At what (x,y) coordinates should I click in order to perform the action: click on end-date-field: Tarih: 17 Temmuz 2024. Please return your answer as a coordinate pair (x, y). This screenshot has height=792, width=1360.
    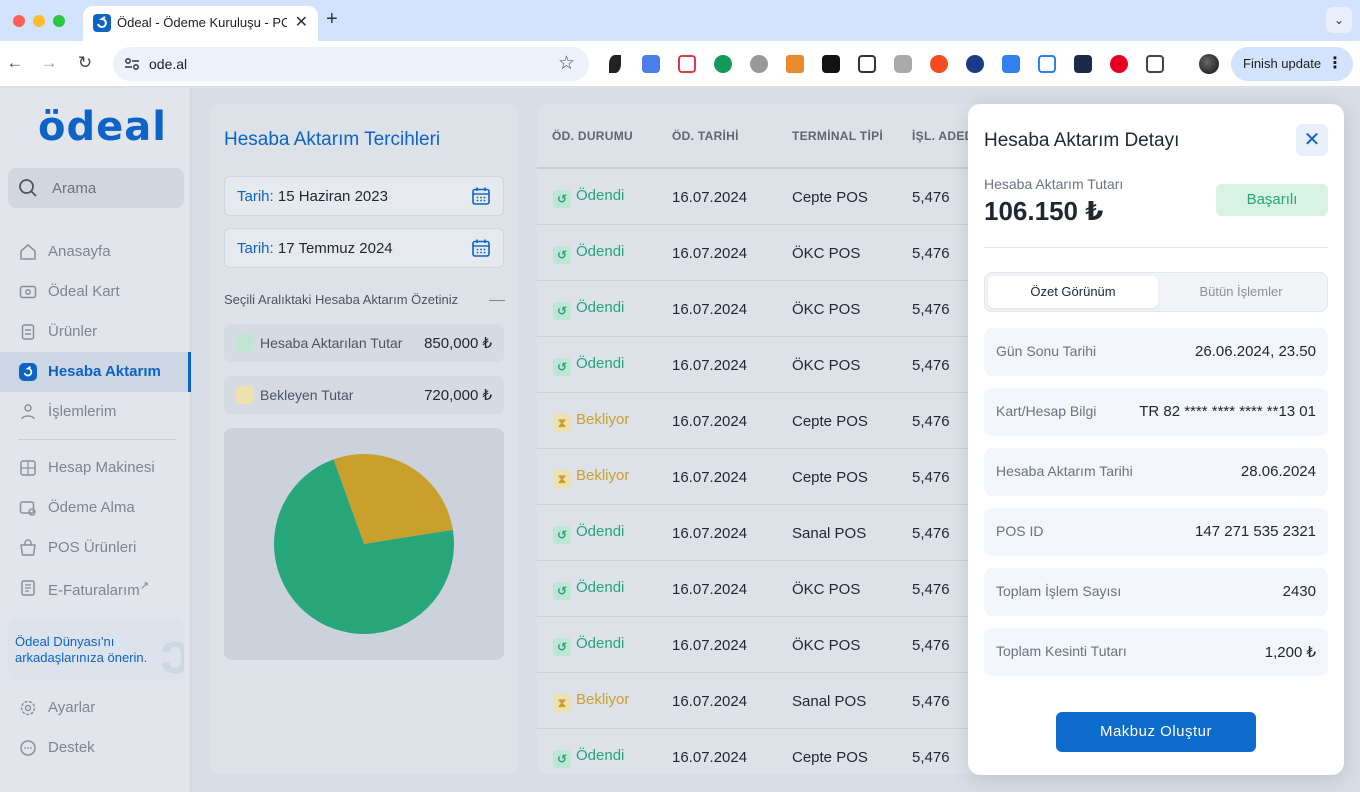
    Looking at the image, I should click on (364, 248).